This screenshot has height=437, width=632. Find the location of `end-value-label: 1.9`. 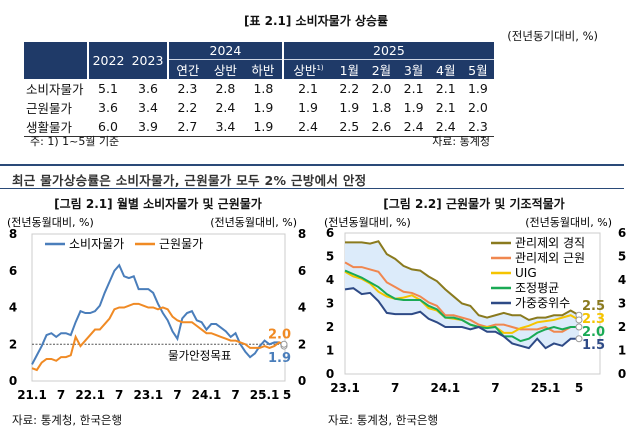

end-value-label: 1.9 is located at coordinates (279, 358).